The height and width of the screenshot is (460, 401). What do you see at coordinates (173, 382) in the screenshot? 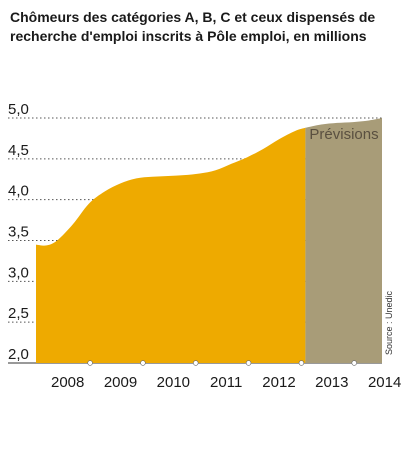
I see `x-tick-label: 2010` at bounding box center [173, 382].